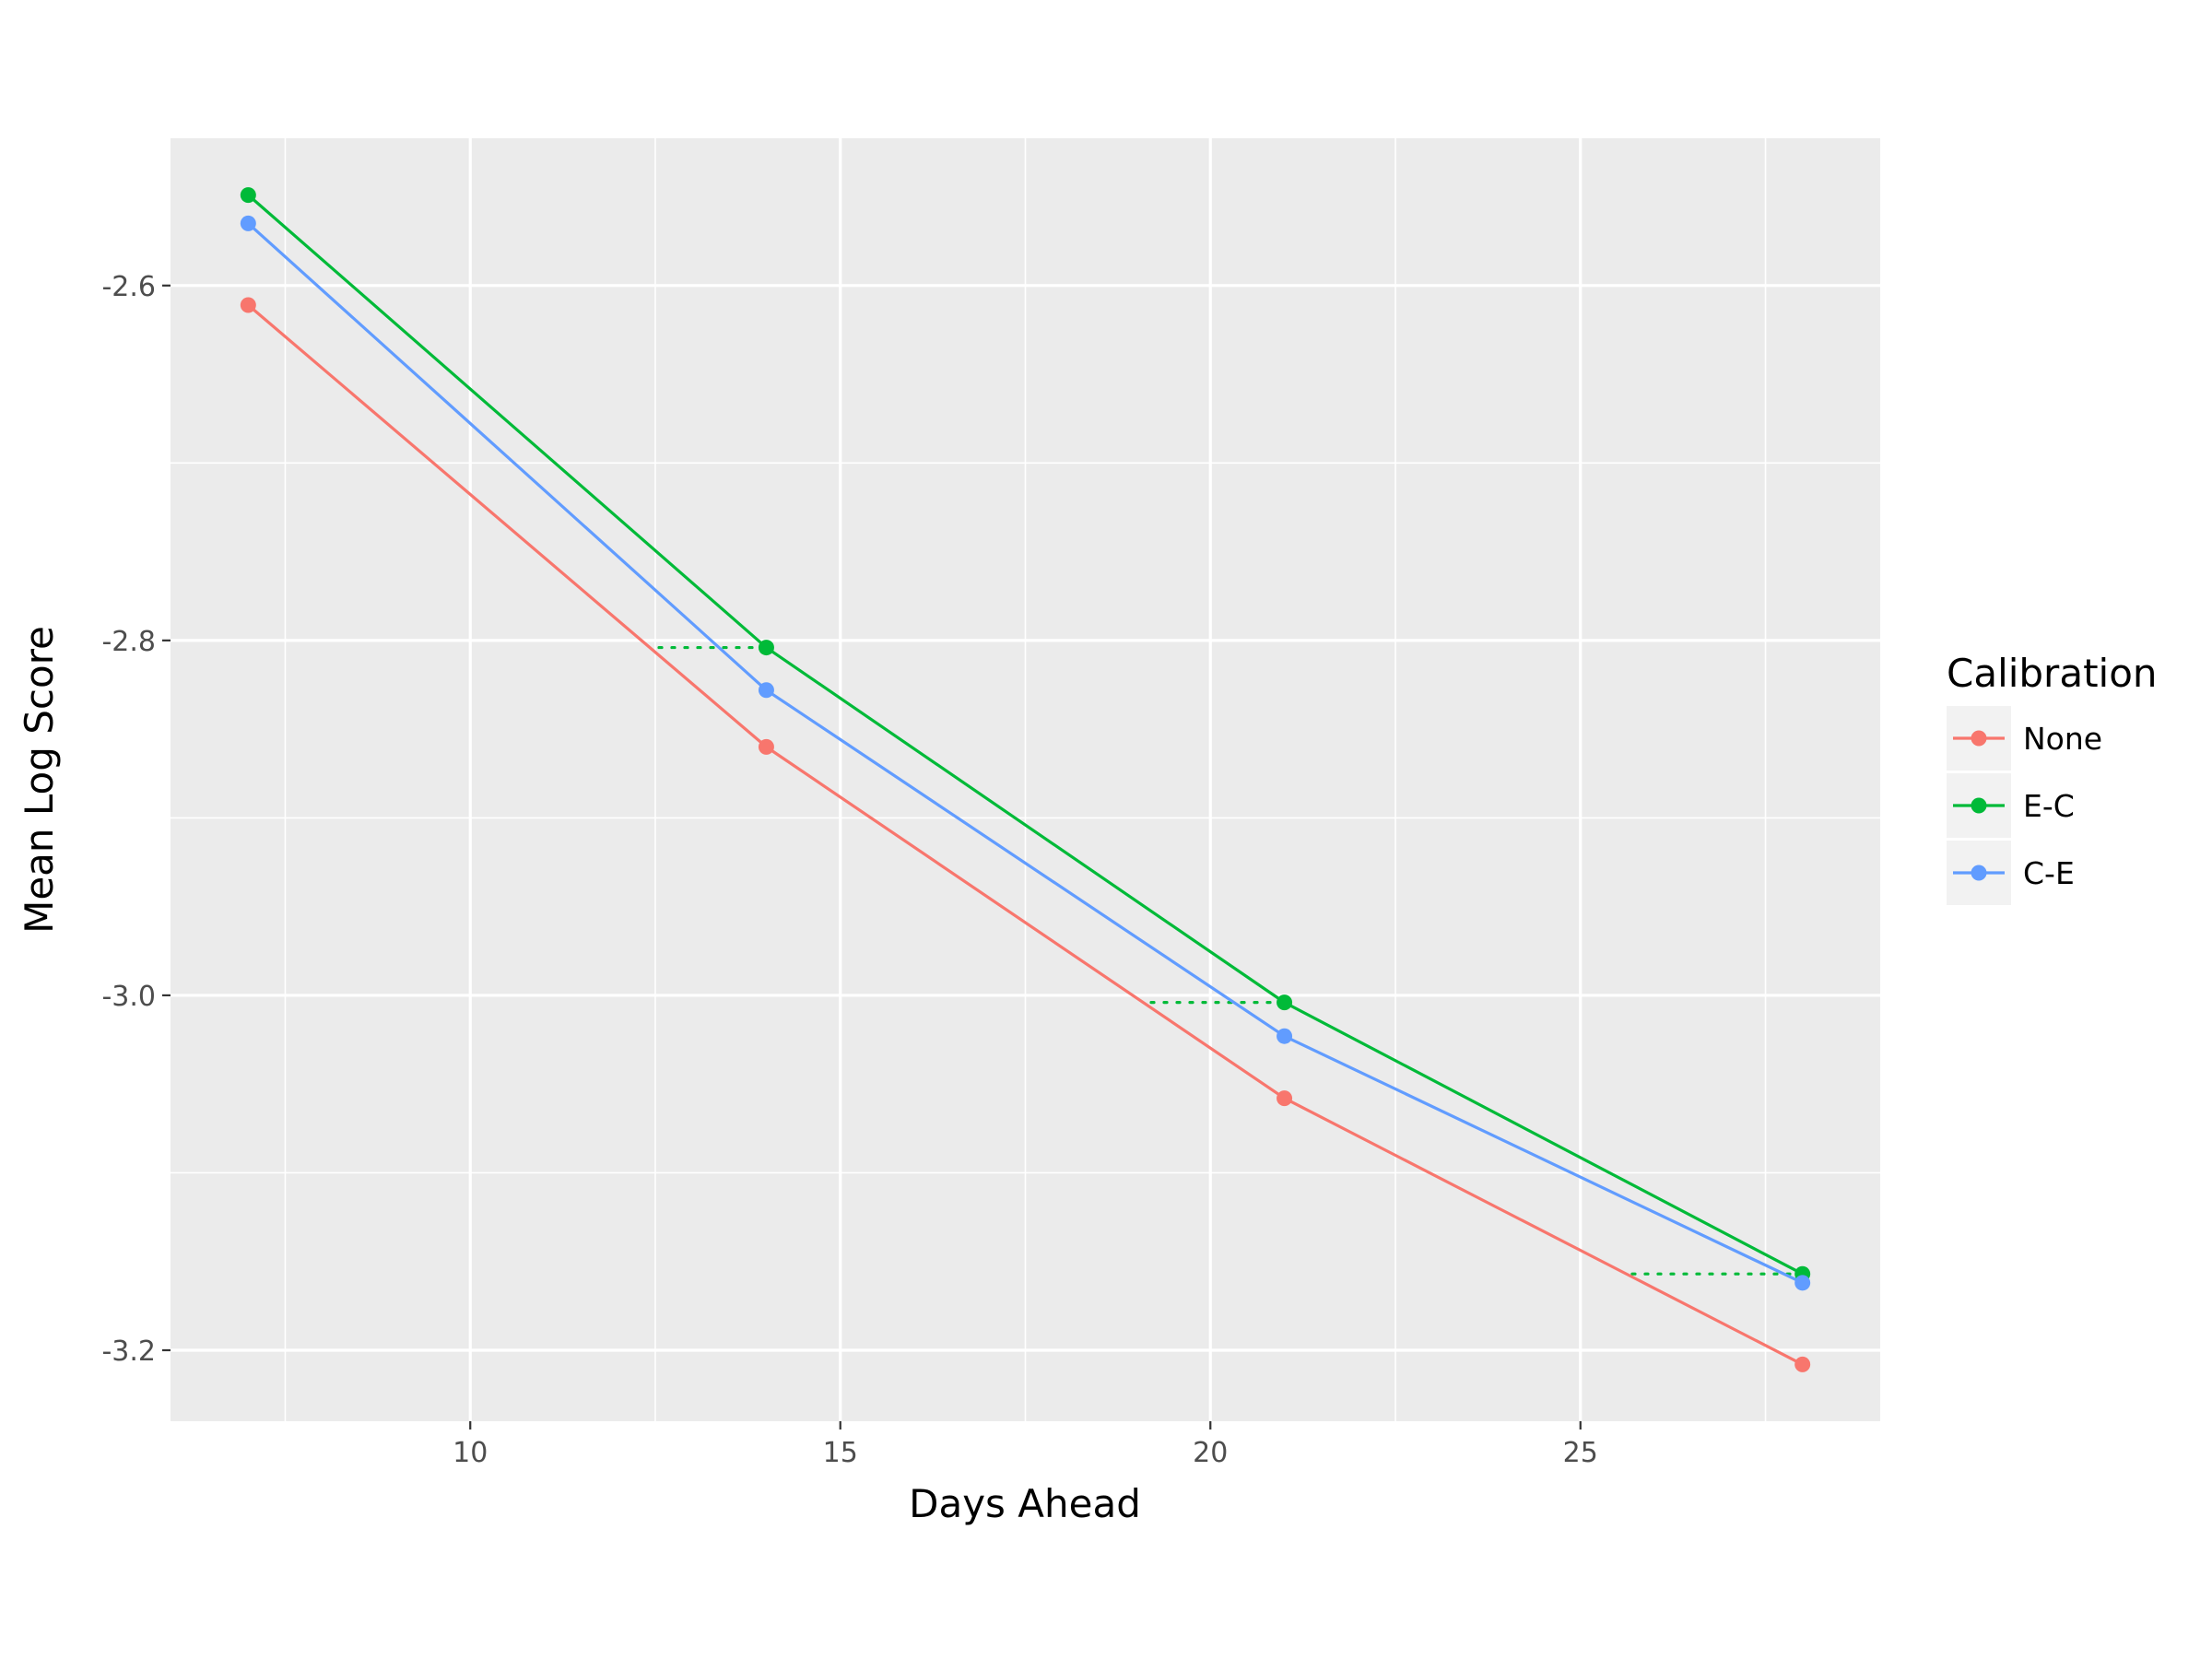 The width and height of the screenshot is (2212, 1659). Describe the element at coordinates (2011, 873) in the screenshot. I see `legend-item-c-e: C-E` at that location.